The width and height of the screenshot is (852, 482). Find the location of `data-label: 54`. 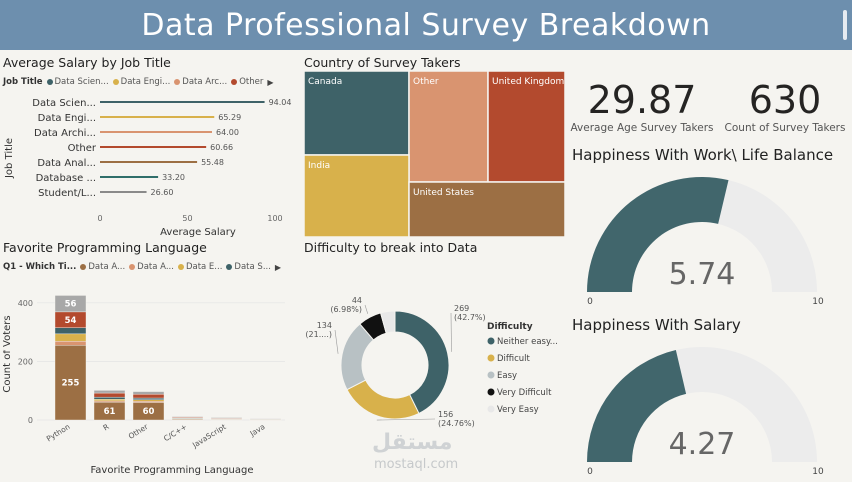

data-label: 54 is located at coordinates (71, 321).